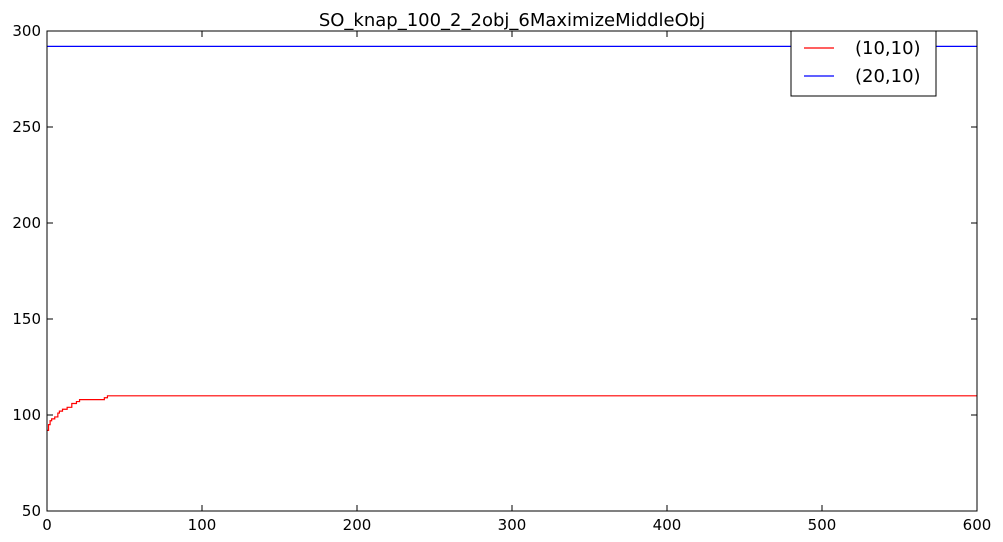 The image size is (1003, 542). Describe the element at coordinates (26, 319) in the screenshot. I see `y-tick-label: 150` at that location.